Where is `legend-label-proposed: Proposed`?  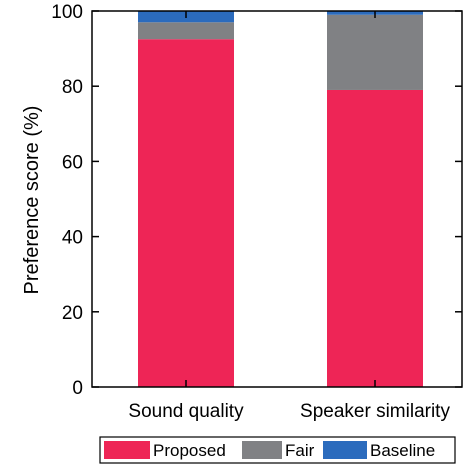
legend-label-proposed: Proposed is located at coordinates (189, 450).